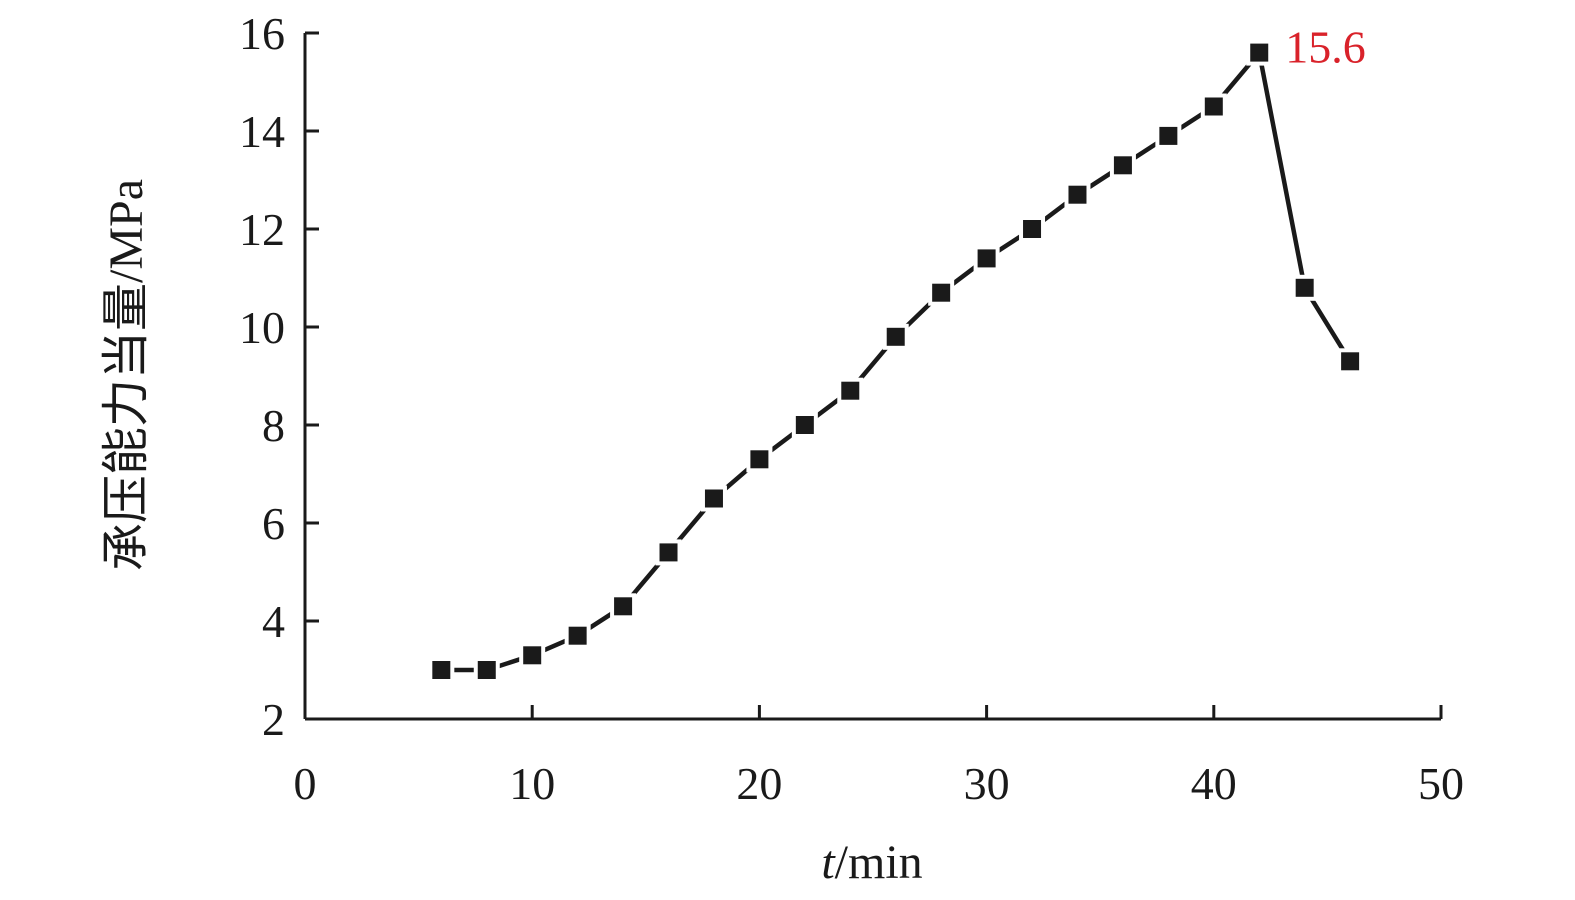 This screenshot has height=900, width=1575. What do you see at coordinates (273, 719) in the screenshot?
I see `y-tick-label: 2` at bounding box center [273, 719].